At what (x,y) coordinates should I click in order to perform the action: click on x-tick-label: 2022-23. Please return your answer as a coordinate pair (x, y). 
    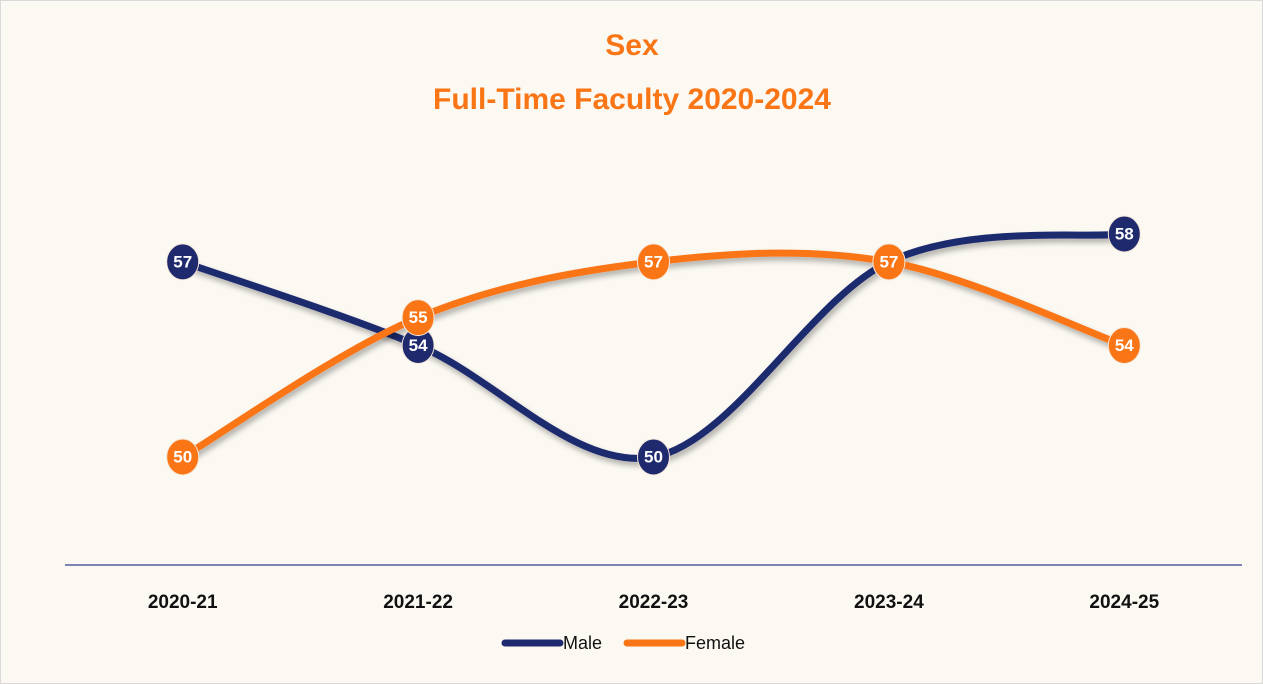
    Looking at the image, I should click on (654, 602).